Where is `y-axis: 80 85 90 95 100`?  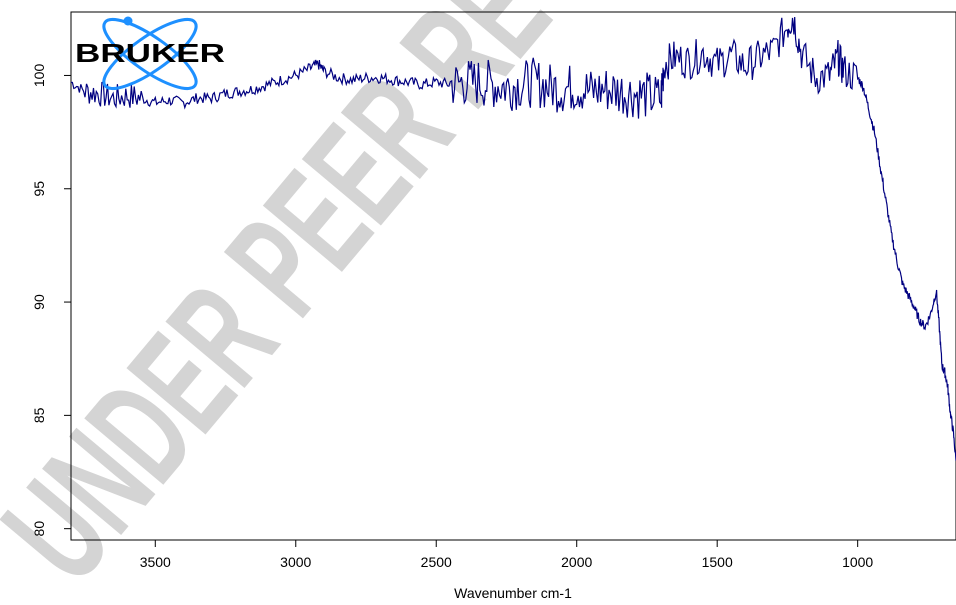
y-axis: 80 85 90 95 100 is located at coordinates (51, 300).